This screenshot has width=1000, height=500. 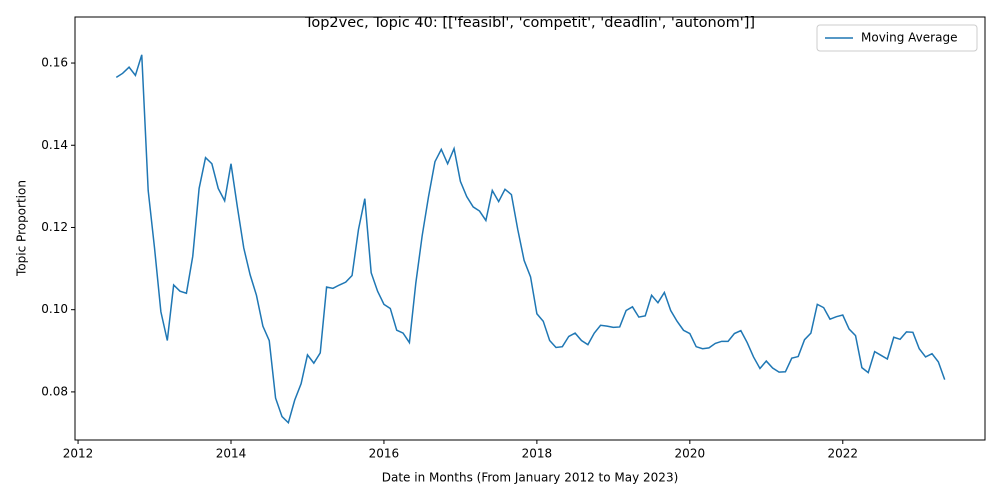 I want to click on x-tick-label: 2016, so click(x=384, y=454).